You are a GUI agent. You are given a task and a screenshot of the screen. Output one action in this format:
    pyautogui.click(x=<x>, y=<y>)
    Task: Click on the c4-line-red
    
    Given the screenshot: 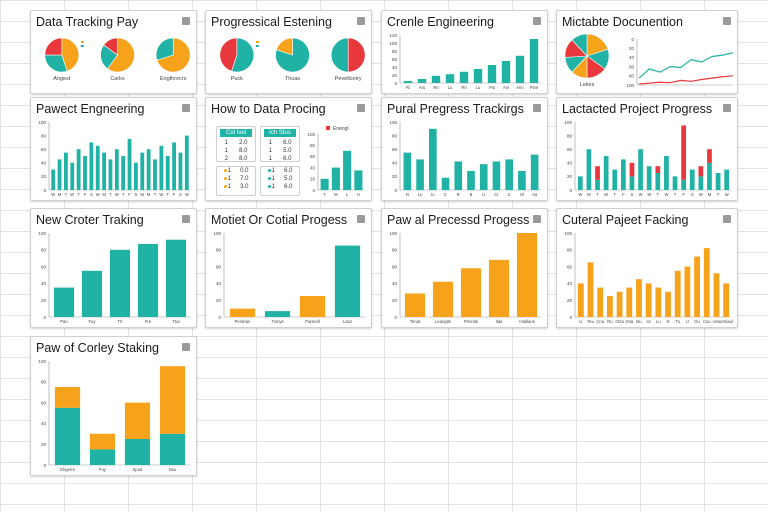 What is the action you would take?
    pyautogui.click(x=686, y=80)
    